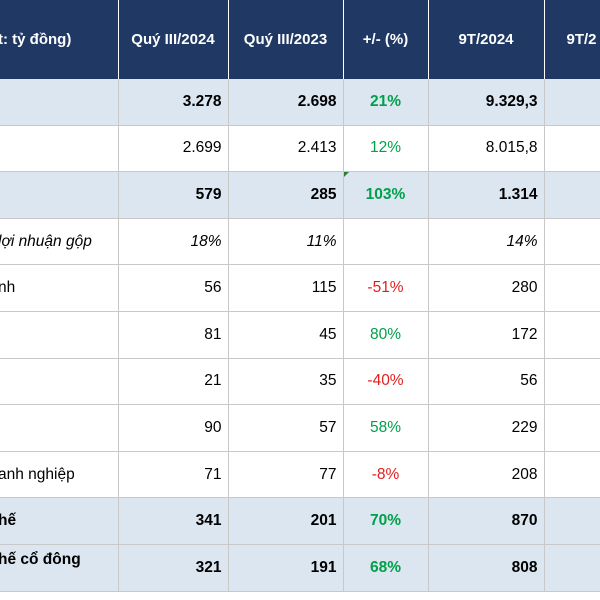  What do you see at coordinates (173, 39) in the screenshot?
I see `header-q3-2024: Quý III/2024` at bounding box center [173, 39].